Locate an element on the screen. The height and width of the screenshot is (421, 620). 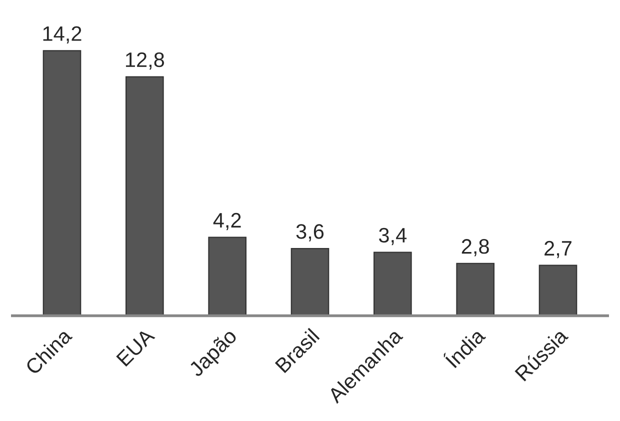
data-label: 3,6 is located at coordinates (310, 233).